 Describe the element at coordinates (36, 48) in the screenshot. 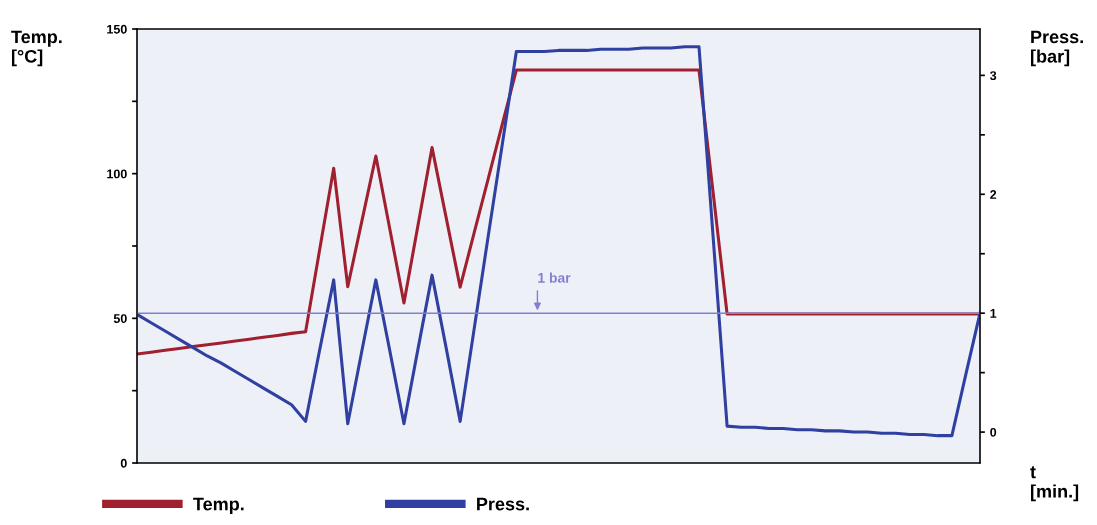

I see `y-axis-title: Temp. [°C]` at that location.